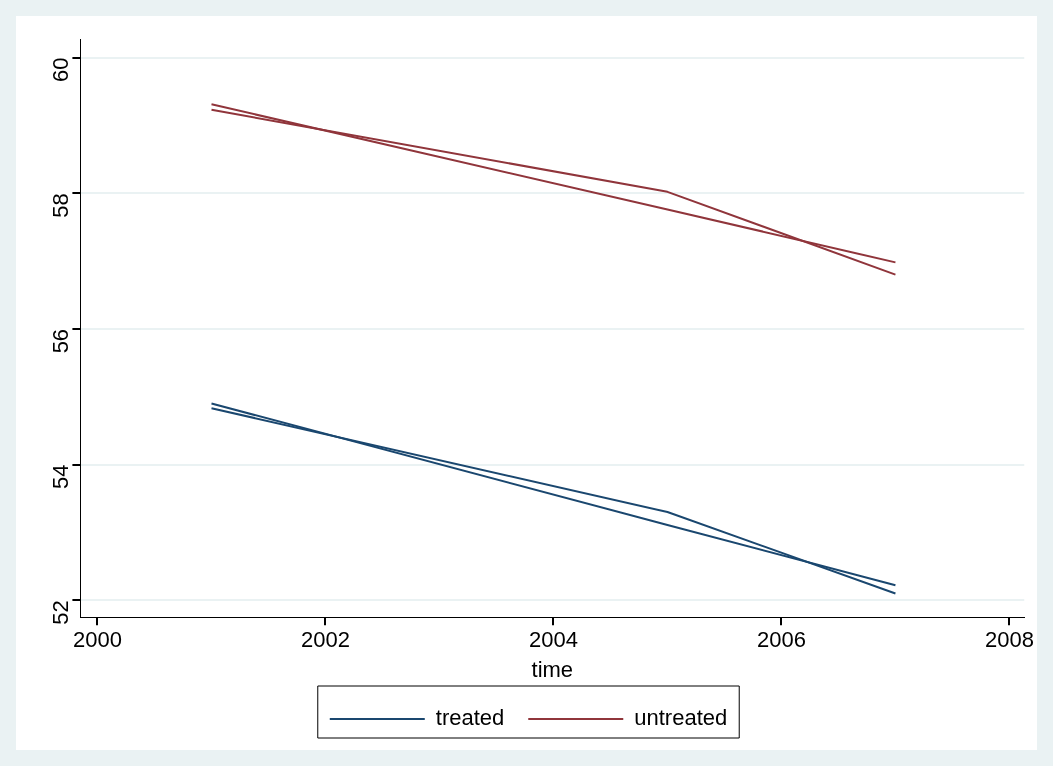 The height and width of the screenshot is (766, 1053). What do you see at coordinates (61, 205) in the screenshot?
I see `y-tick-label: 58` at bounding box center [61, 205].